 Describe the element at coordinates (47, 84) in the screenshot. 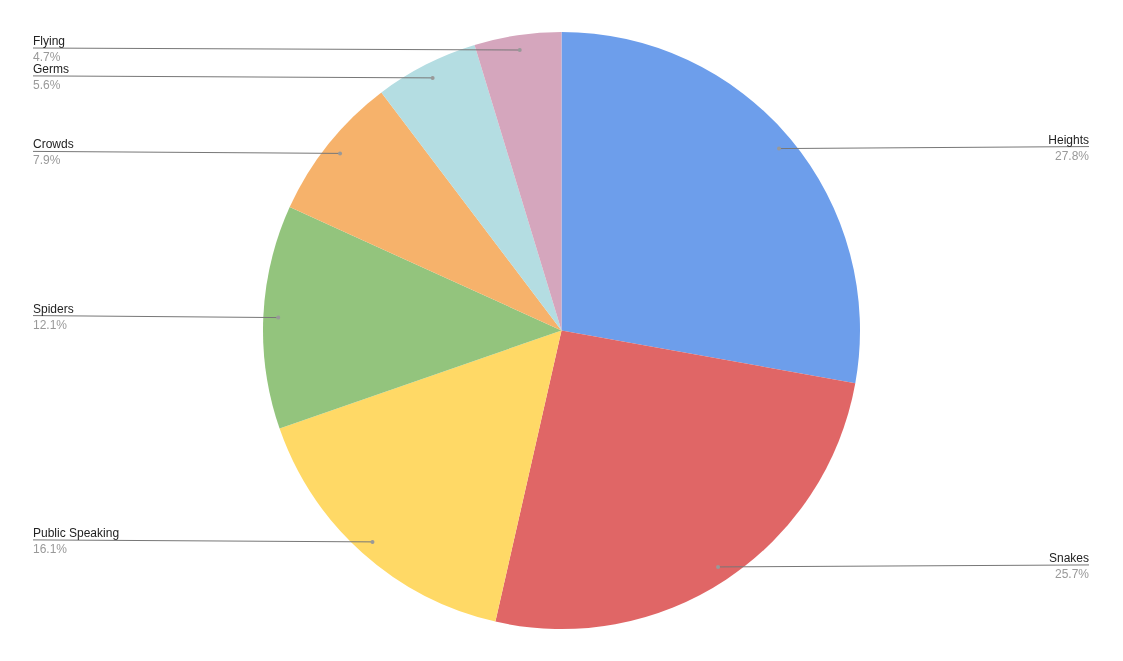

I see `data-label: 5.6%` at that location.